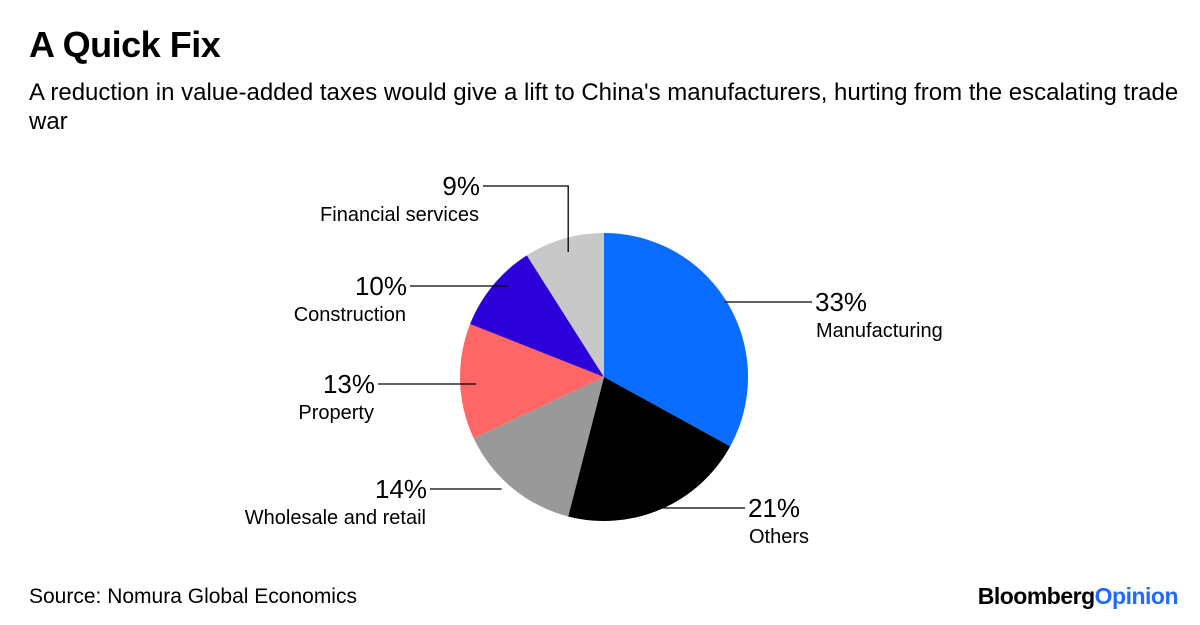 This screenshot has width=1200, height=625. What do you see at coordinates (774, 508) in the screenshot?
I see `value-label-others: 21%` at bounding box center [774, 508].